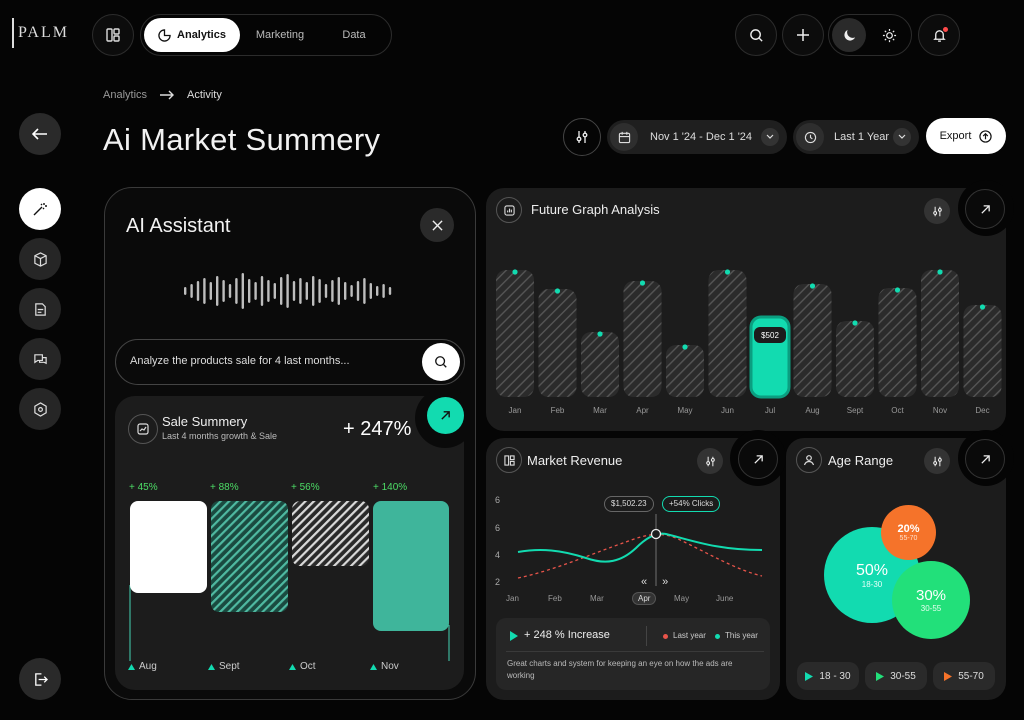 This screenshot has width=1024, height=720. I want to click on market-revenue-expand-button, so click(758, 459).